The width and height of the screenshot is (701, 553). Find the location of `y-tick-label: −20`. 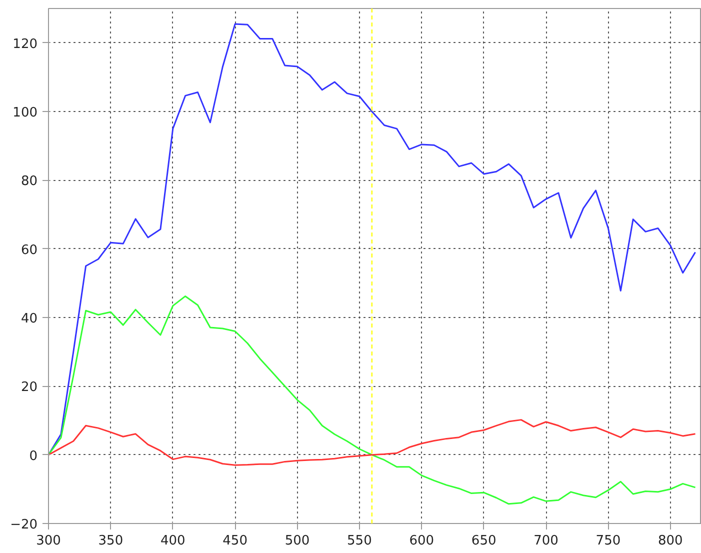

y-tick-label: −20 is located at coordinates (24, 525).